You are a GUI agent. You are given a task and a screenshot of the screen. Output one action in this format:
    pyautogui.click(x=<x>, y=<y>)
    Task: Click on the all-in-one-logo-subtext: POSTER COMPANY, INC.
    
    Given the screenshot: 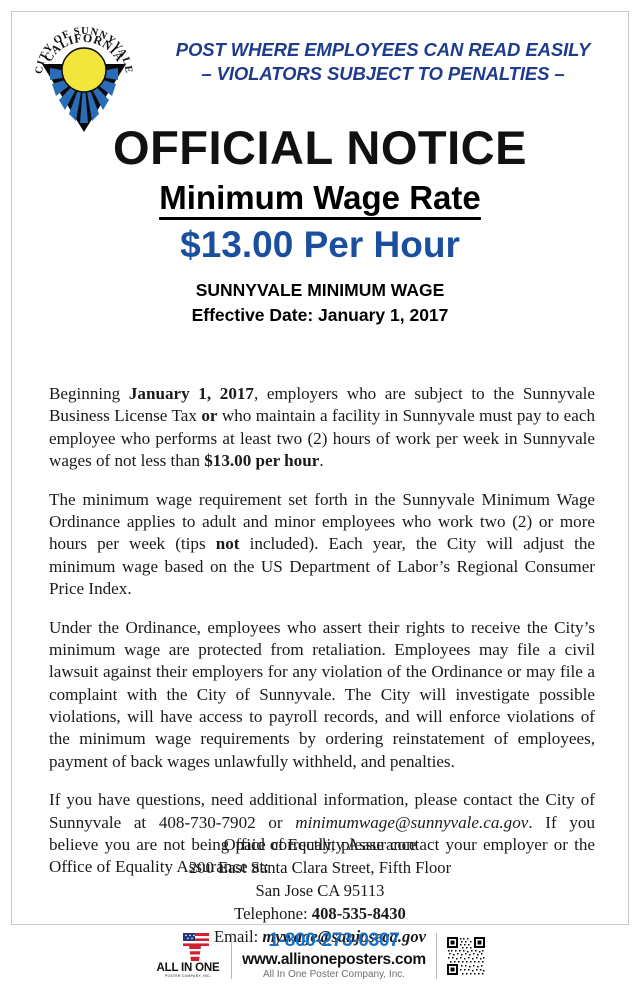 What is the action you would take?
    pyautogui.click(x=188, y=976)
    